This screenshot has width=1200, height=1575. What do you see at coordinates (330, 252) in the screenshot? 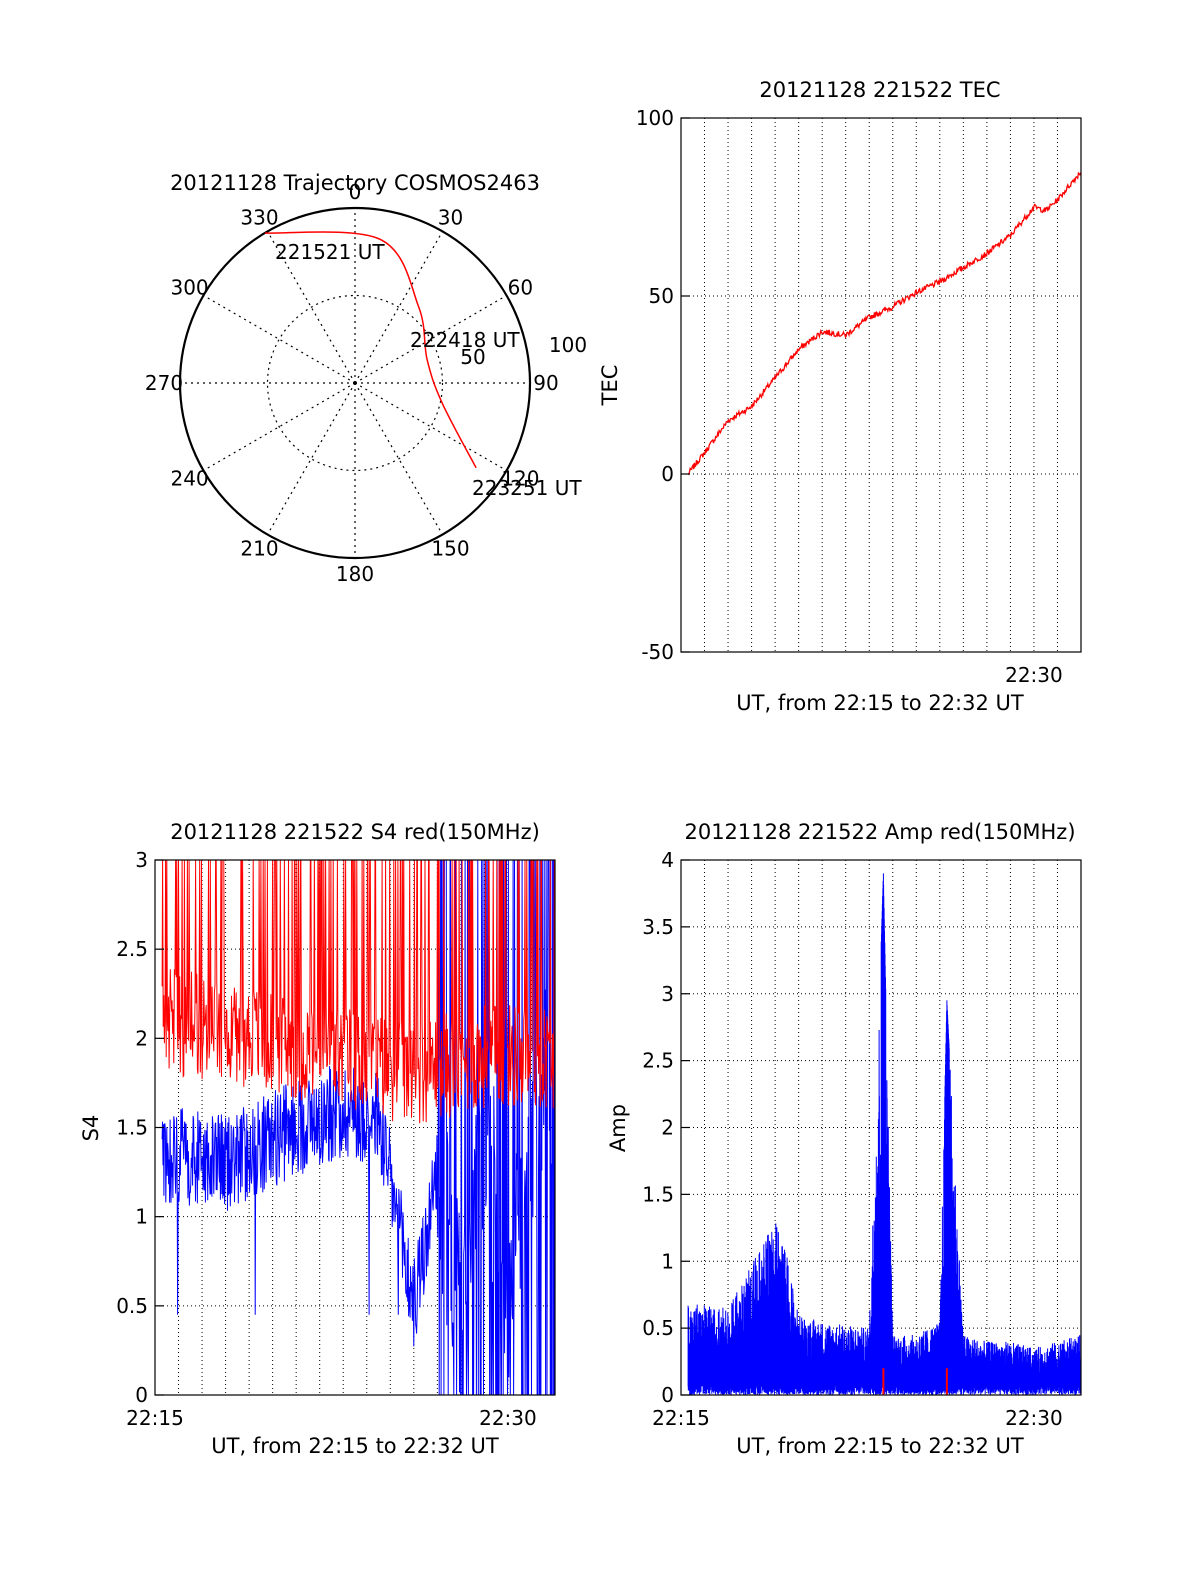
I see `trajectory-start-label: 221521 UT` at bounding box center [330, 252].